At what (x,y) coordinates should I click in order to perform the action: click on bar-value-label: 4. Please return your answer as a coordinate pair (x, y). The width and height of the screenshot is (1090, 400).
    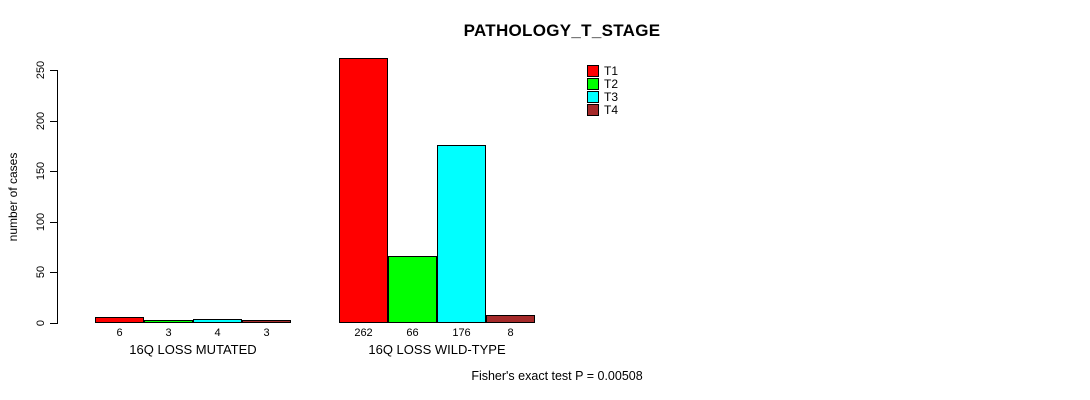
    Looking at the image, I should click on (217, 333).